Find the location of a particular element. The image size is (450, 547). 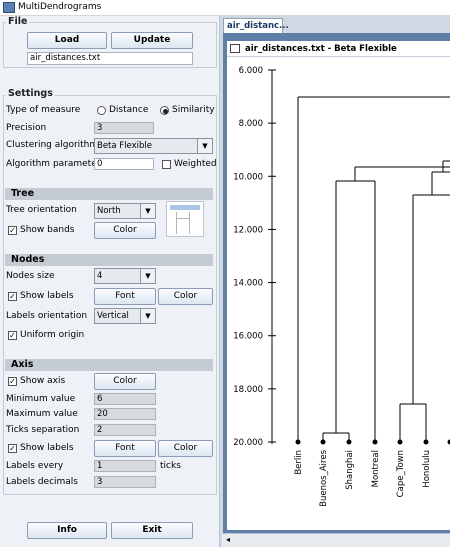

uniform-origin-label: Uniform origin is located at coordinates (52, 335).